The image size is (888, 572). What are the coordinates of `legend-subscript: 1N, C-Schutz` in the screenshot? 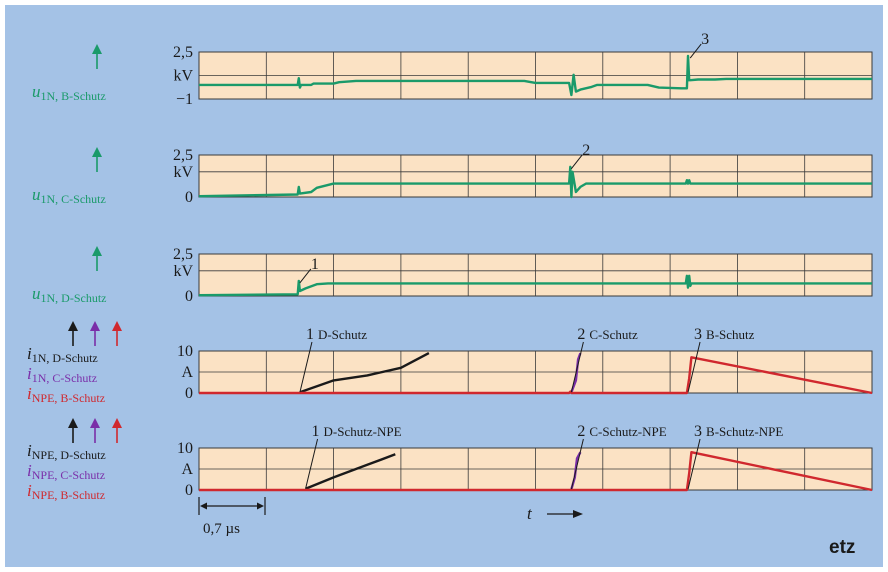 It's located at (64, 378).